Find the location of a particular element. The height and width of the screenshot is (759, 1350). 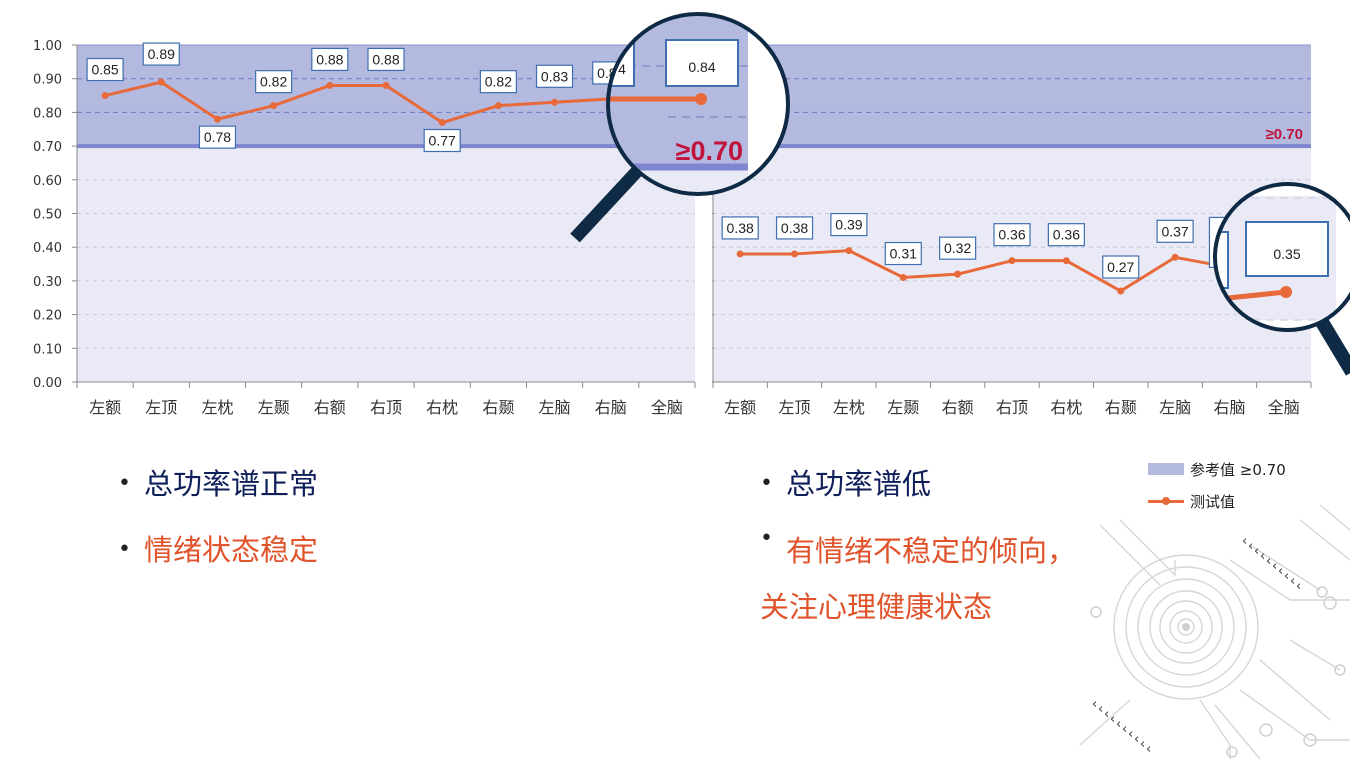

chart-left-data-label-5: 0.88 is located at coordinates (385, 59).